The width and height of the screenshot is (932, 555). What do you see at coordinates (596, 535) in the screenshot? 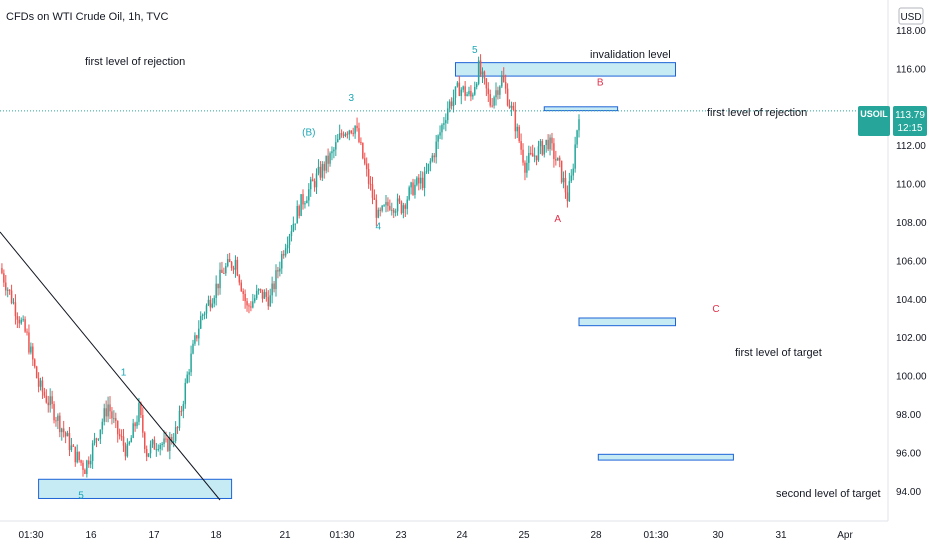
I see `x-tick-label: 28` at bounding box center [596, 535].